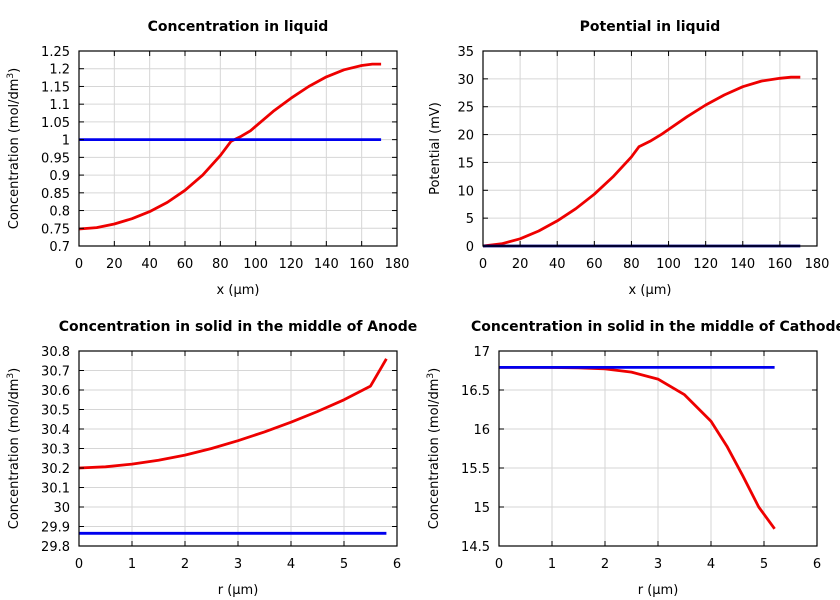 The image size is (840, 600). I want to click on y-tick-label: 0.9, so click(59, 176).